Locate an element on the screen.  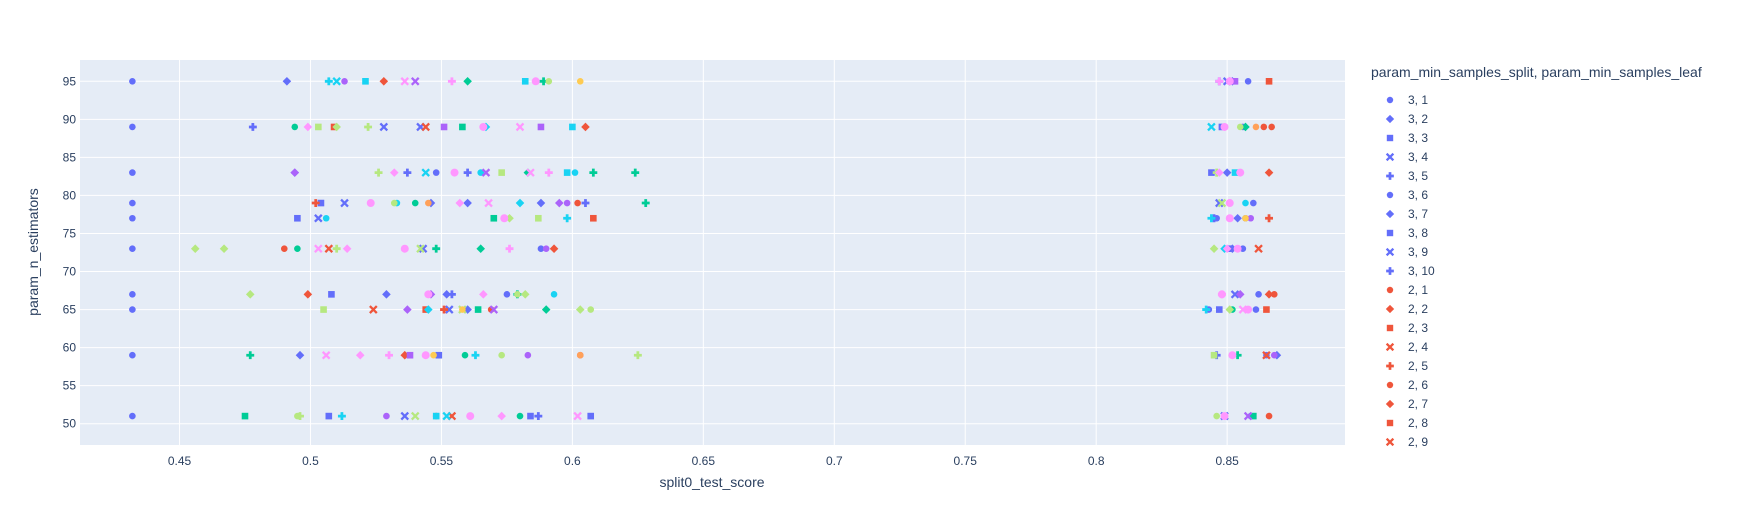
x-tick-label: 0.7 is located at coordinates (834, 461).